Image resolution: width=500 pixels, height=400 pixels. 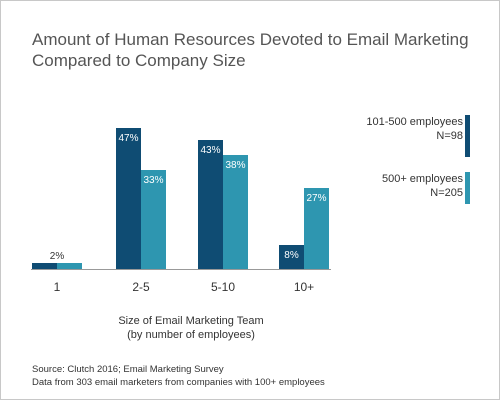 What do you see at coordinates (57, 287) in the screenshot?
I see `x-tick-label-1: 1` at bounding box center [57, 287].